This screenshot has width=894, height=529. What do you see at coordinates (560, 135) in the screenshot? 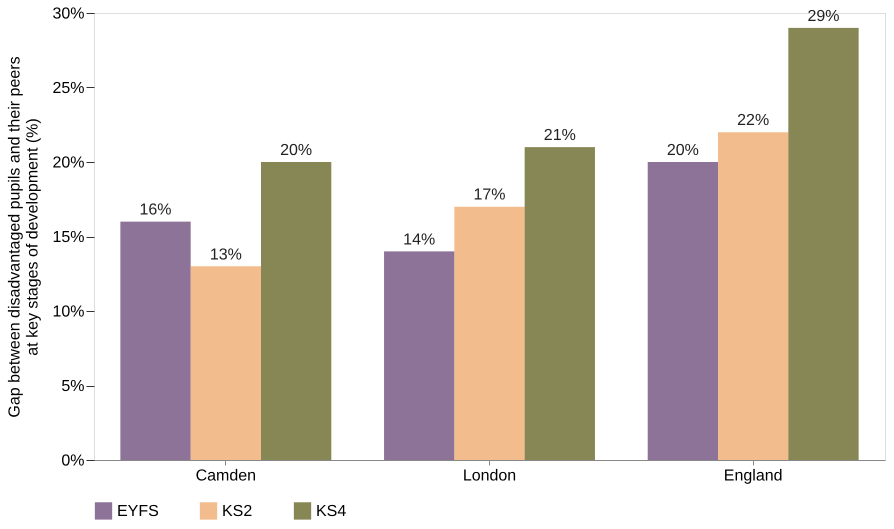
I see `data-label: 21%` at bounding box center [560, 135].